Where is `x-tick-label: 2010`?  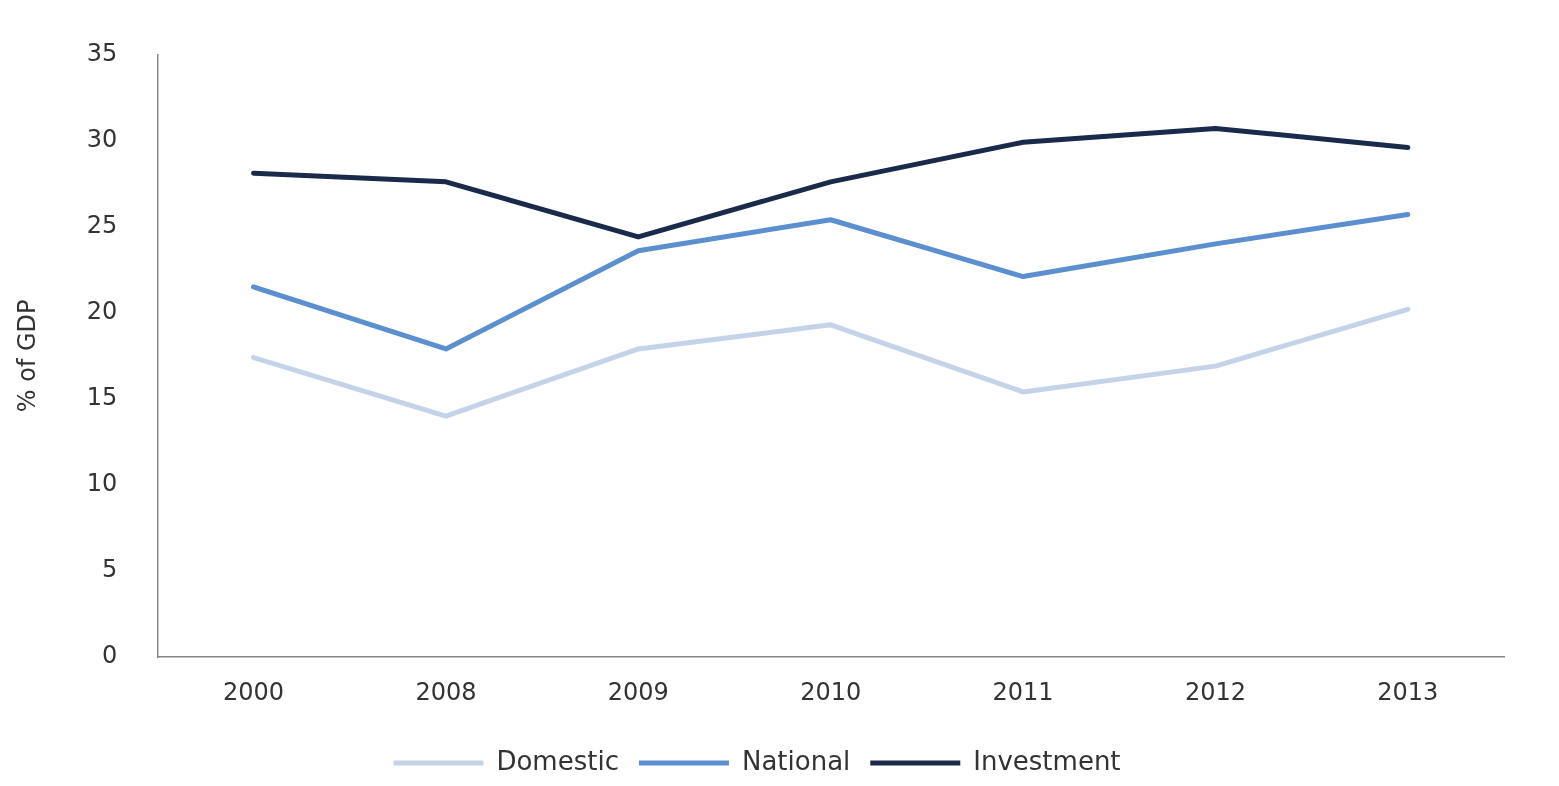 x-tick-label: 2010 is located at coordinates (831, 691).